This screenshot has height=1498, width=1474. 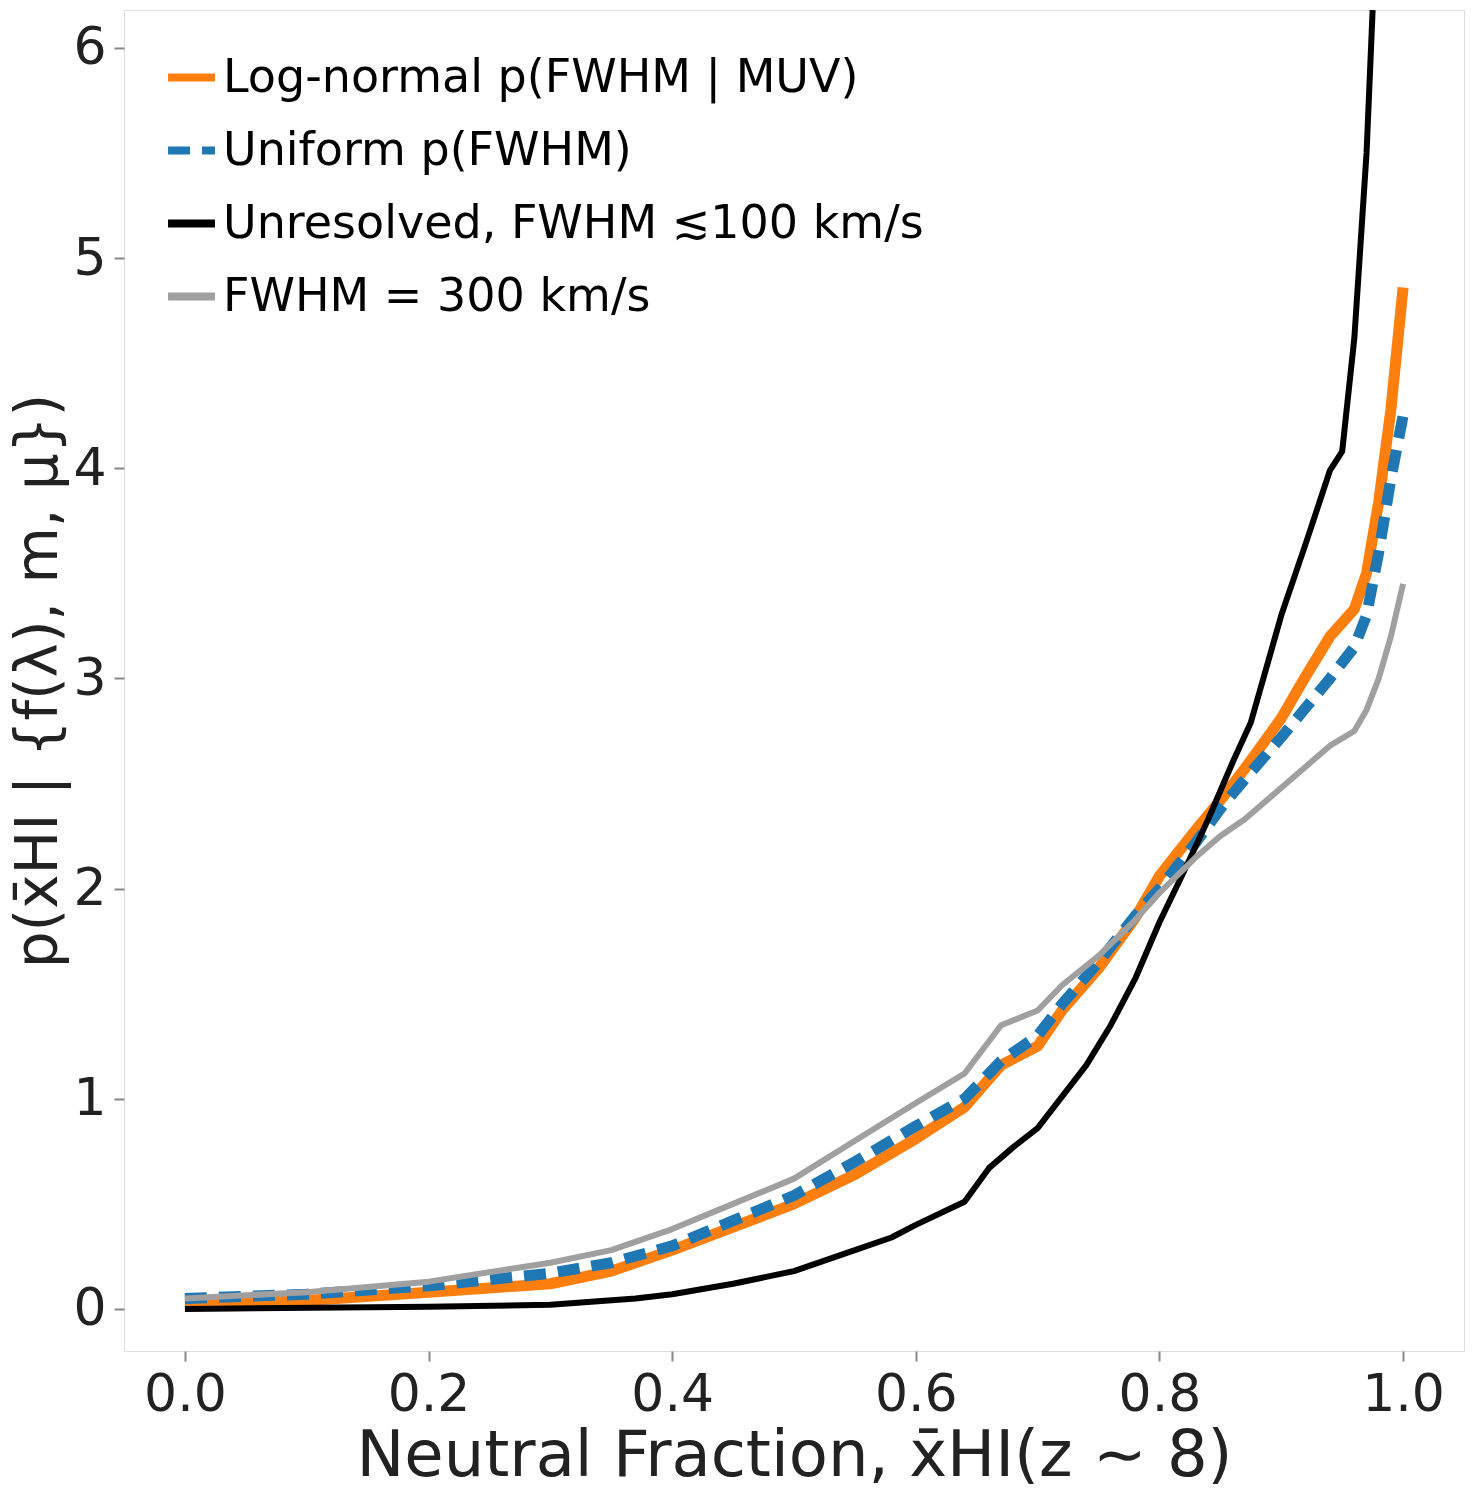 I want to click on legend-label: FWHM = 300 km/s, so click(x=437, y=294).